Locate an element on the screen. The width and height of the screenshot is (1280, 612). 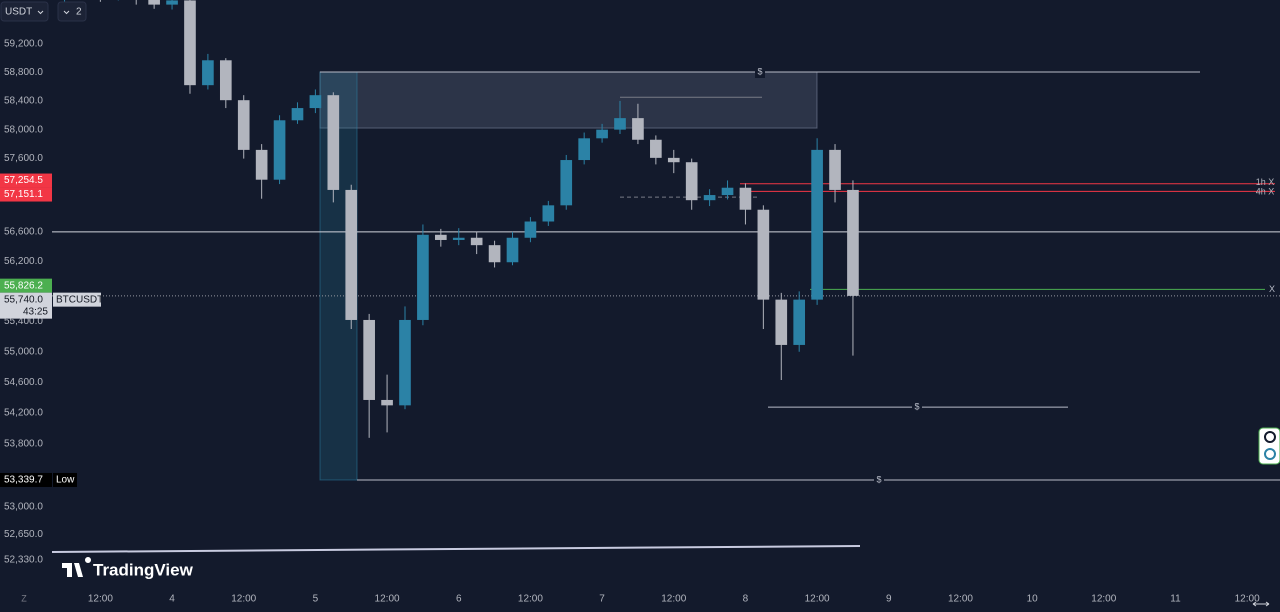
watermark-text: TradingView is located at coordinates (143, 569).